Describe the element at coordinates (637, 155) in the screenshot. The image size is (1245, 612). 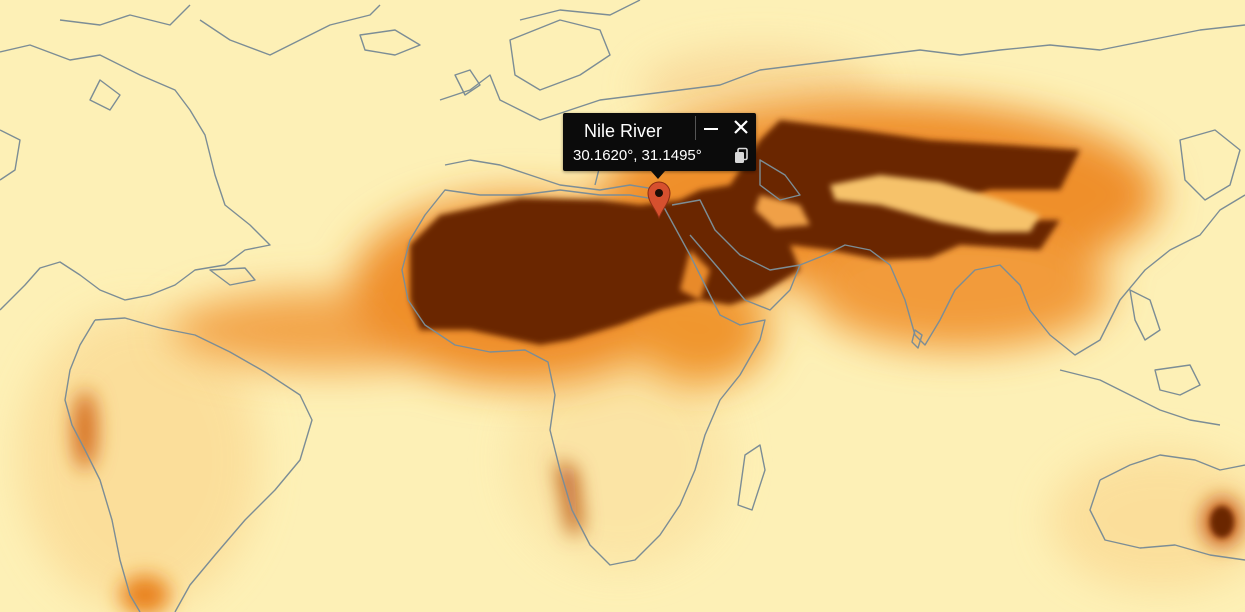
I see `popup-coordinates: 30.1620°, 31.1495°` at that location.